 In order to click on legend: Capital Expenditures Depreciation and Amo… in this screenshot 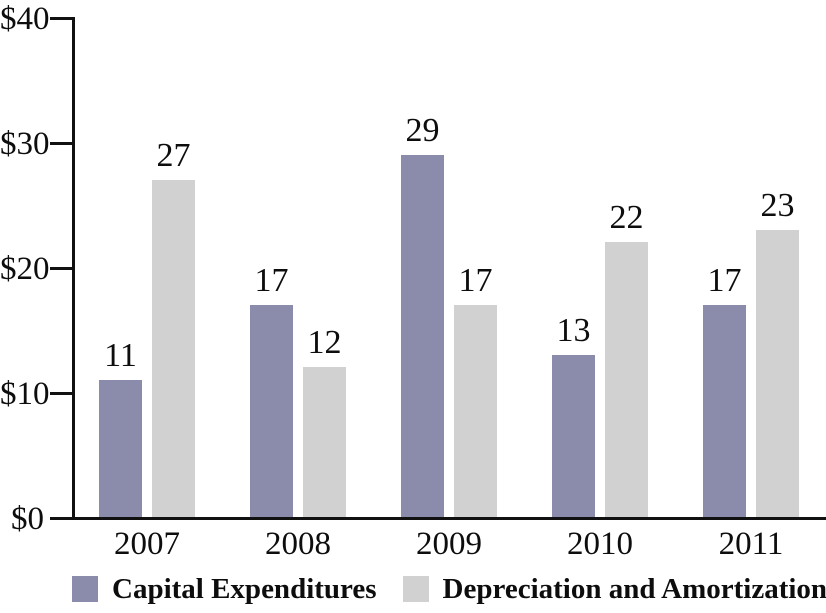, I will do `click(449, 589)`.